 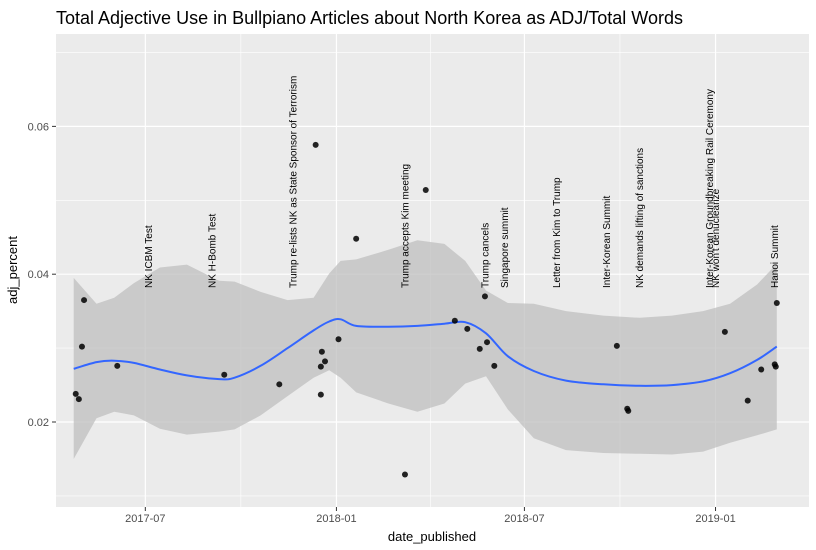 I want to click on y-tick-label: 0.04, so click(x=38, y=275).